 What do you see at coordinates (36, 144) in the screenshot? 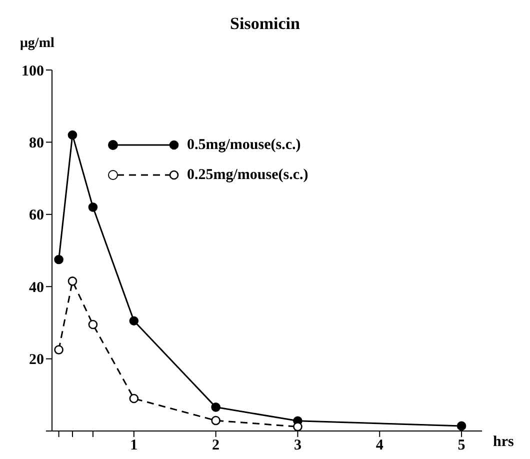
I see `y-tick-label: 80` at bounding box center [36, 144].